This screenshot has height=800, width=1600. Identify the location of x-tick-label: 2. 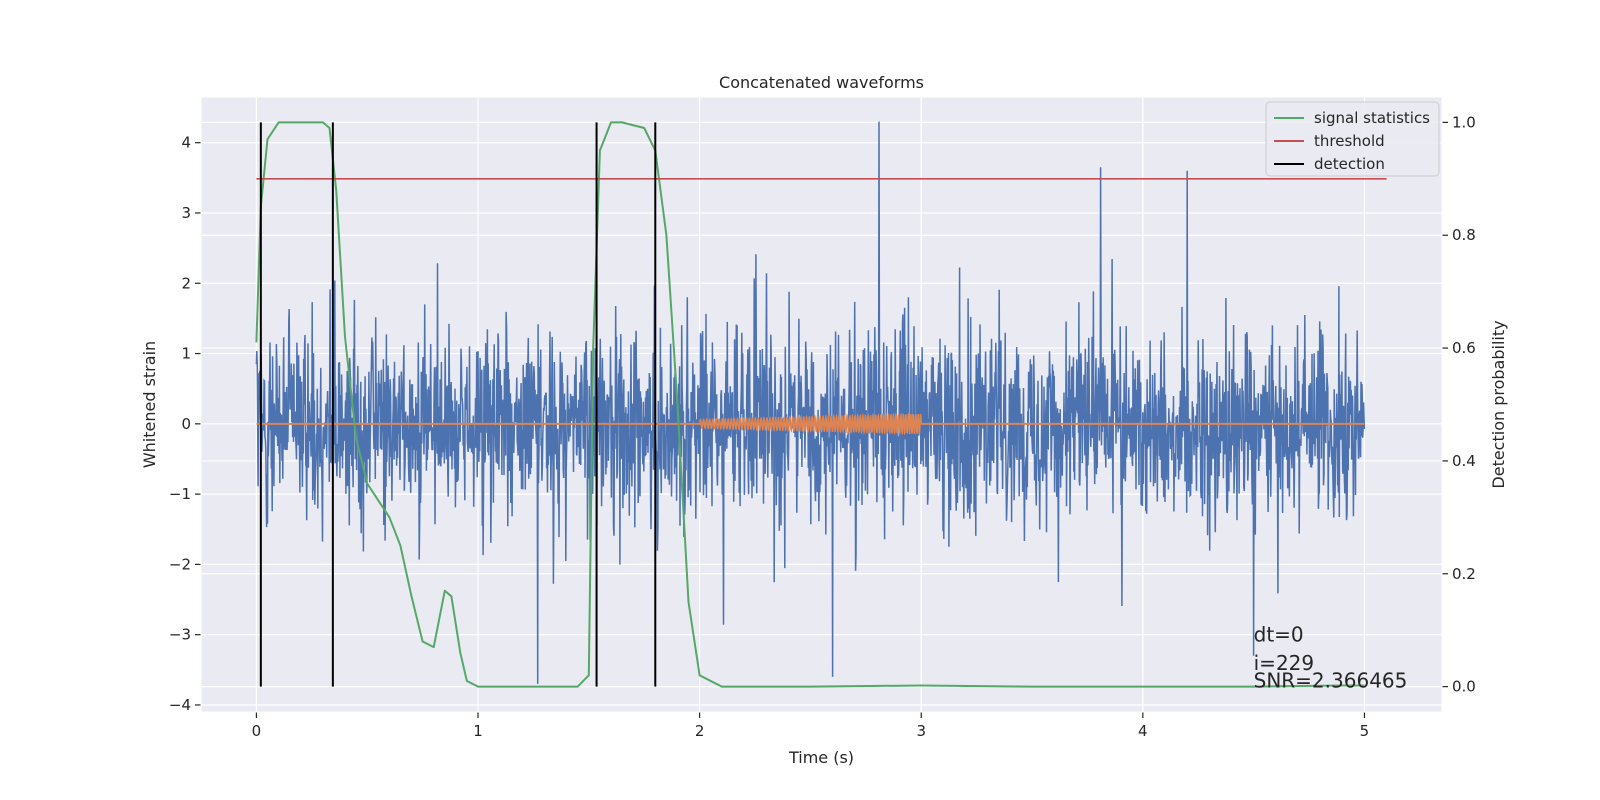
(700, 731).